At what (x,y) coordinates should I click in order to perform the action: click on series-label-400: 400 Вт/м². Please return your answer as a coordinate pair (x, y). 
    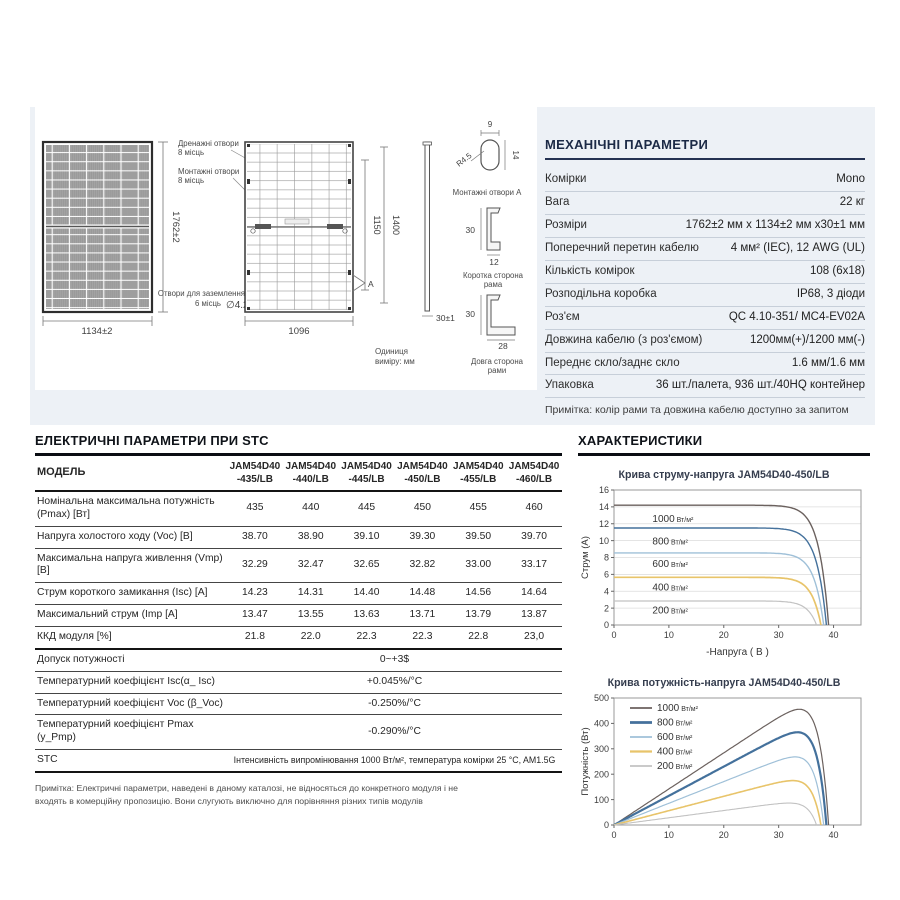
    Looking at the image, I should click on (675, 752).